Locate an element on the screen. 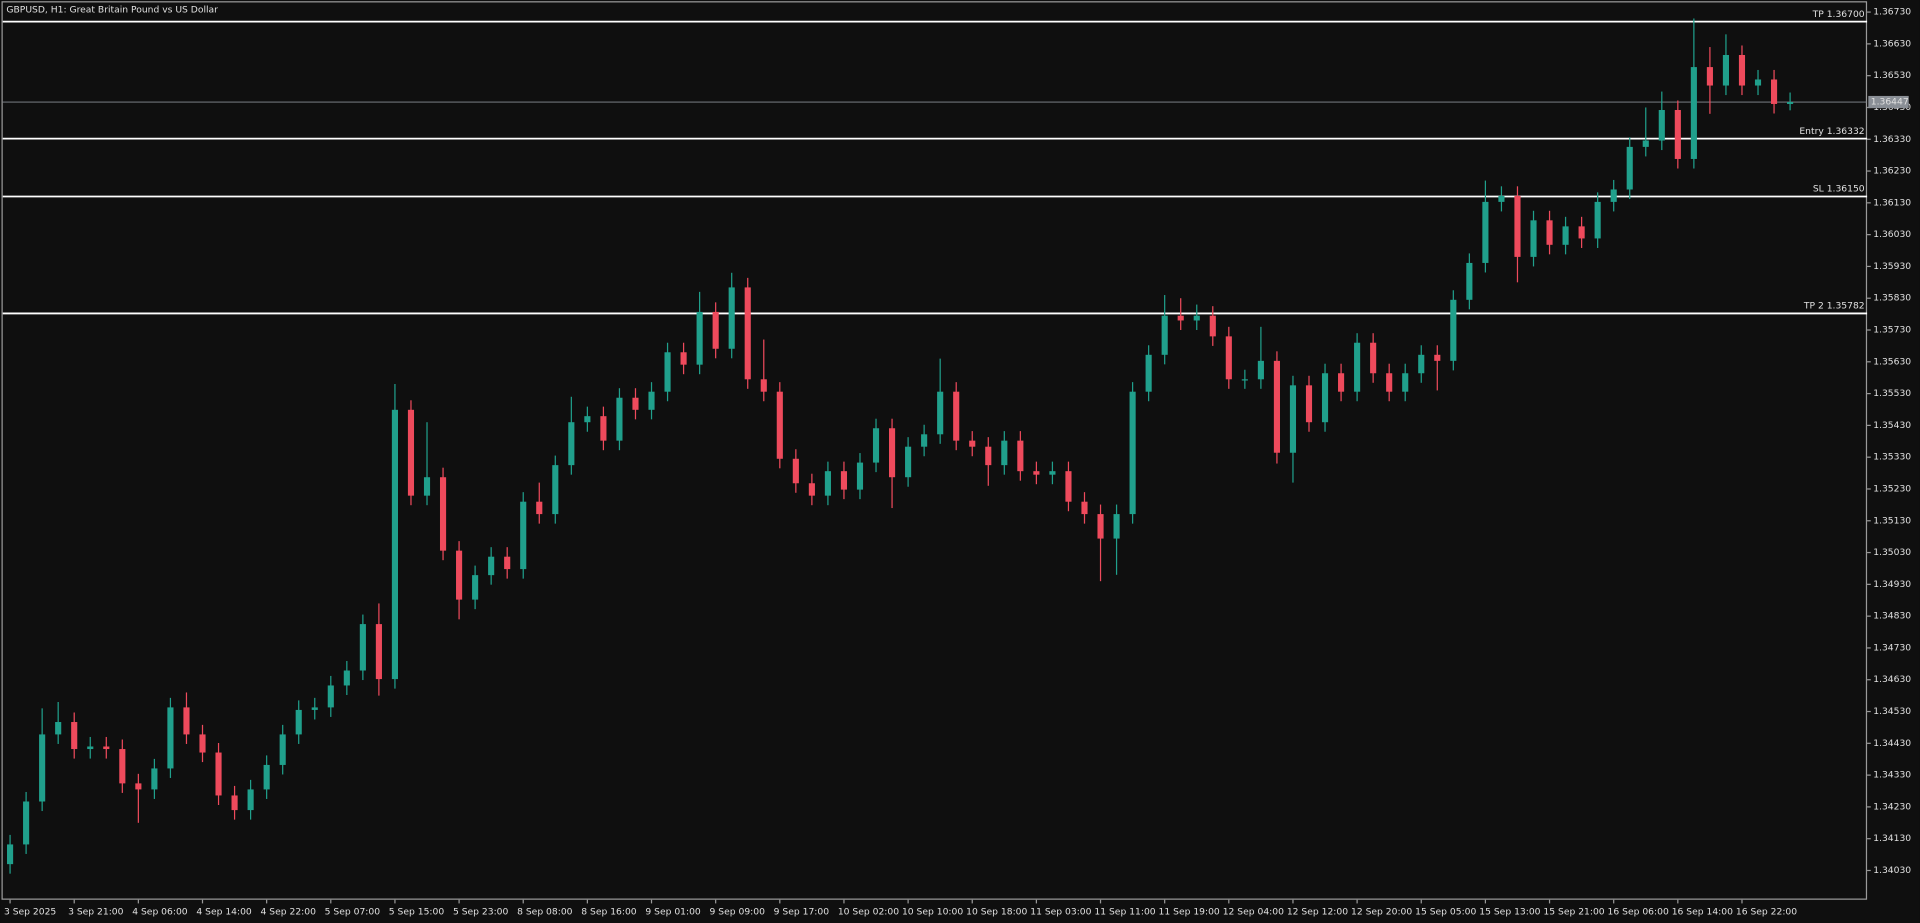  y-tick-label: 1.36130 is located at coordinates (1892, 202).